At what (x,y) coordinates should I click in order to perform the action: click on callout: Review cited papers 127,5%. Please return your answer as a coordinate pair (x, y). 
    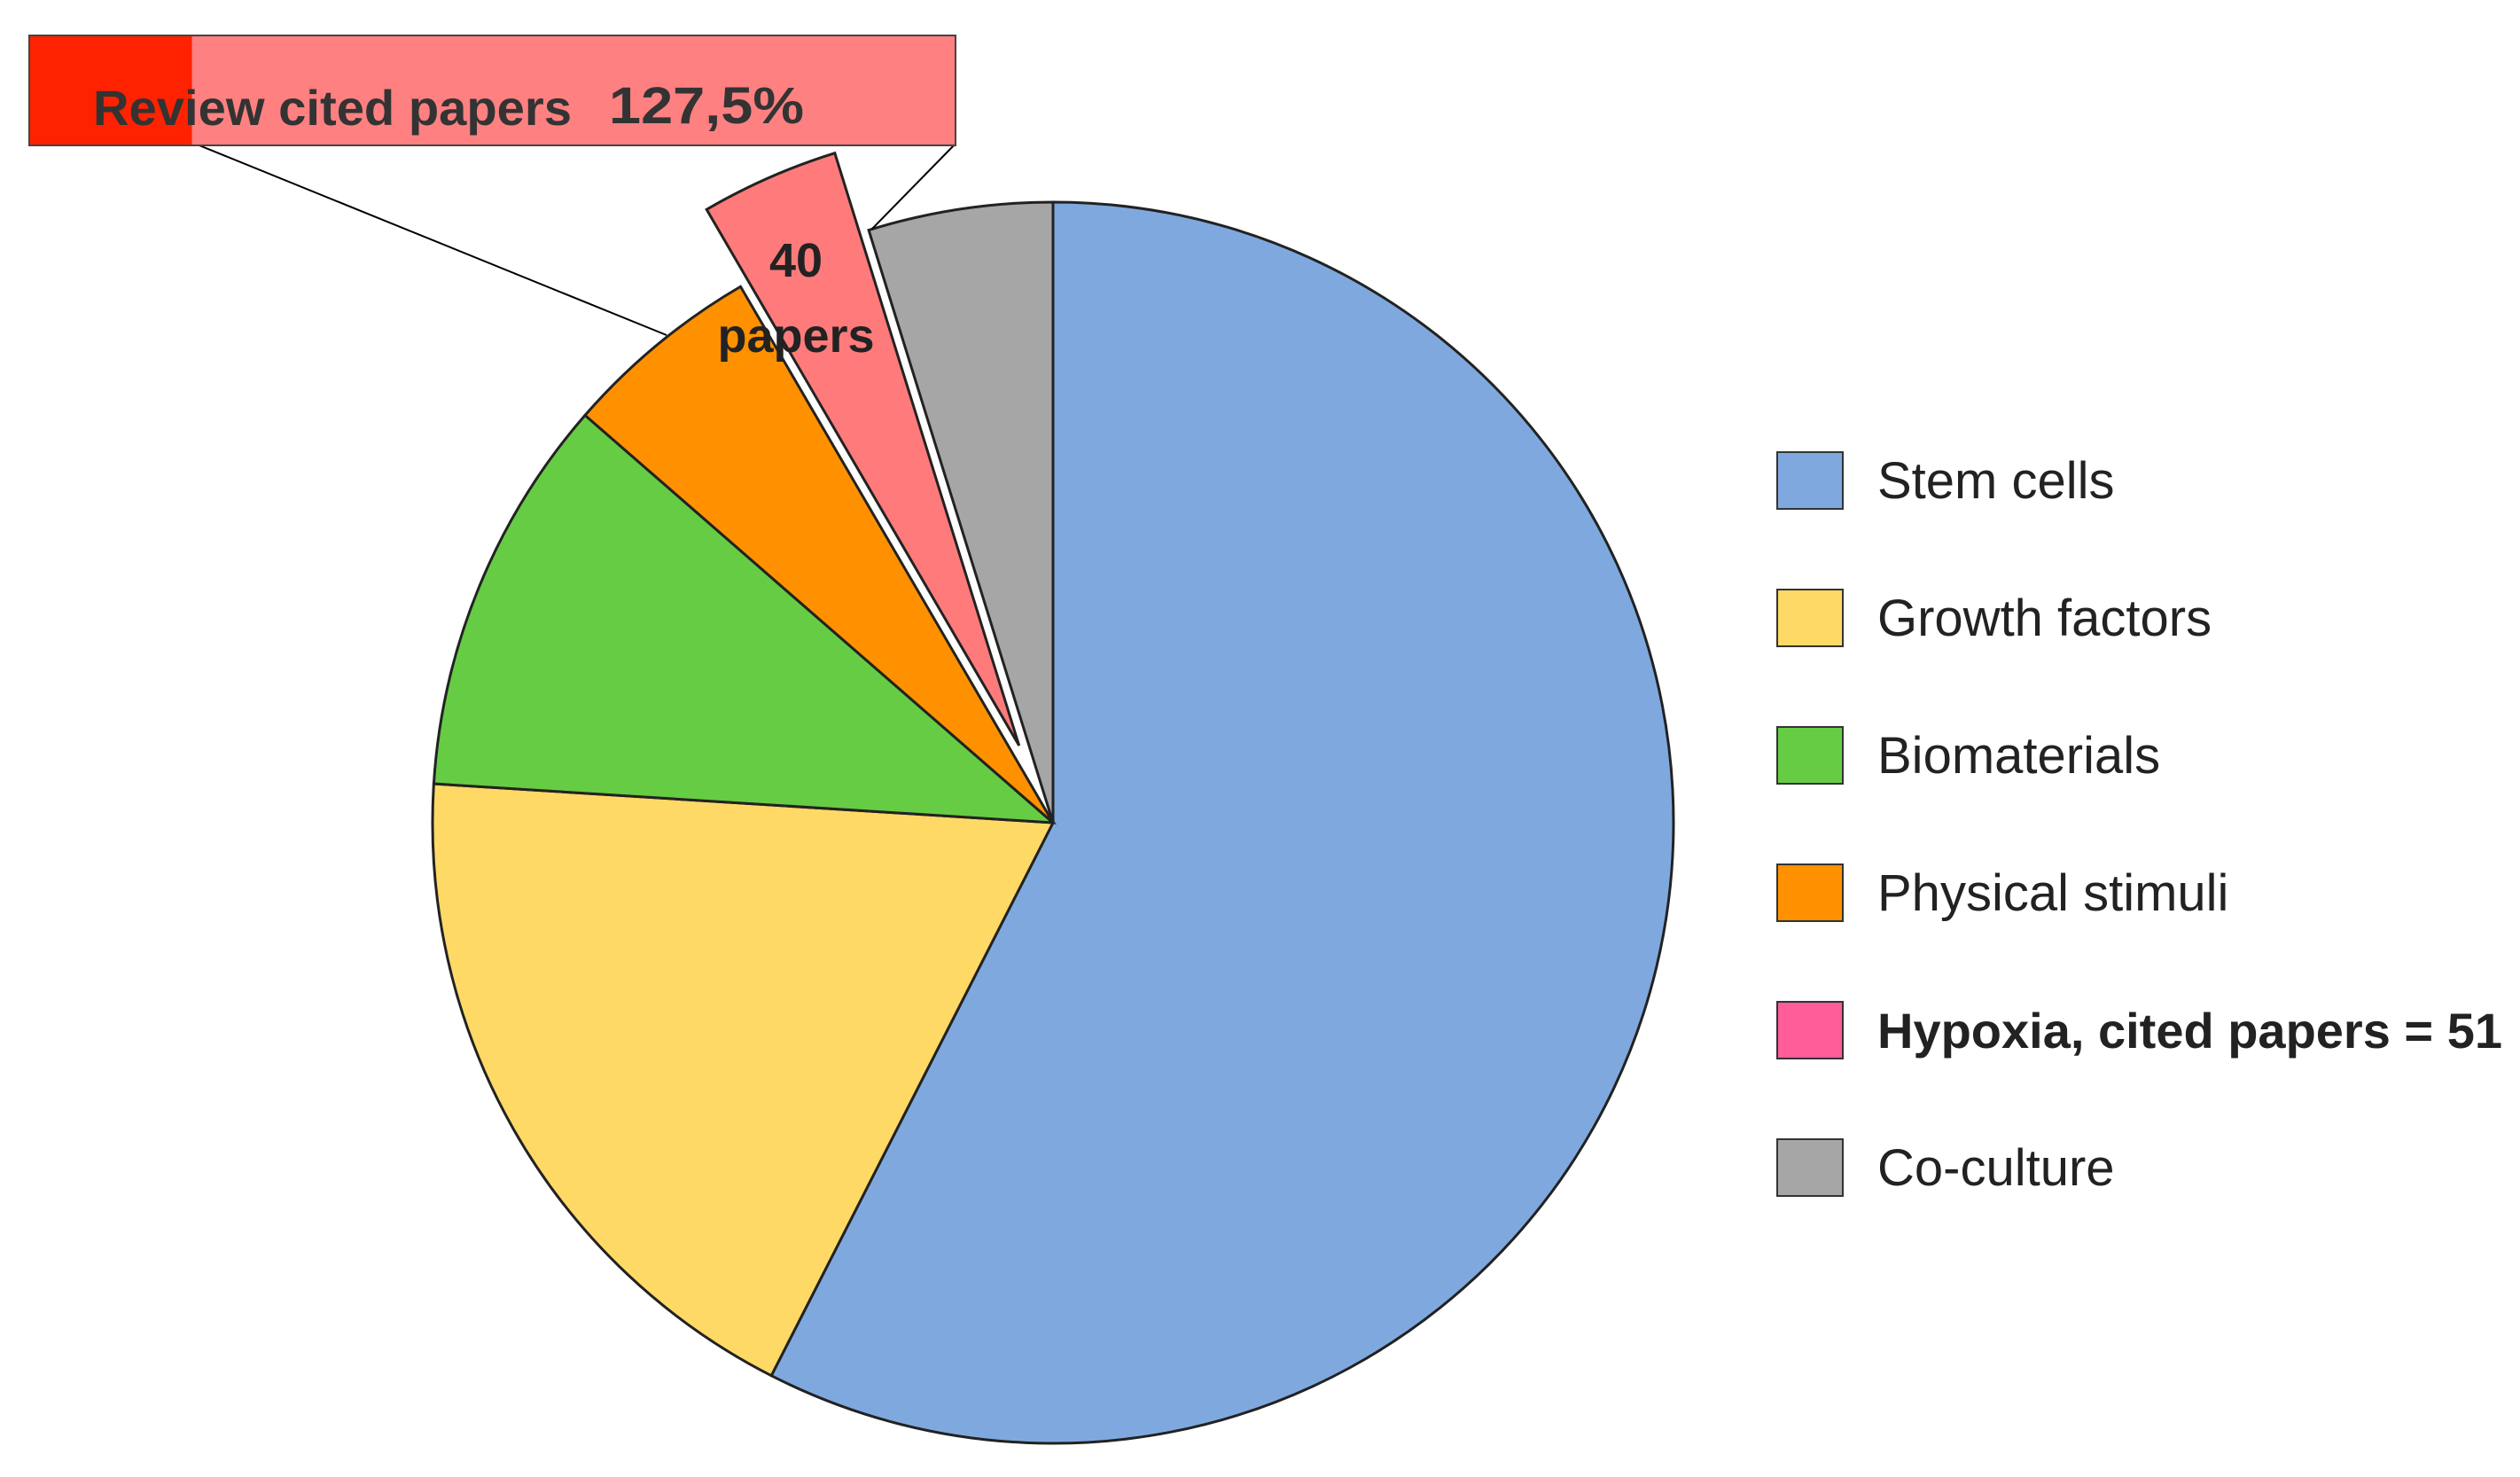
    Looking at the image, I should click on (492, 185).